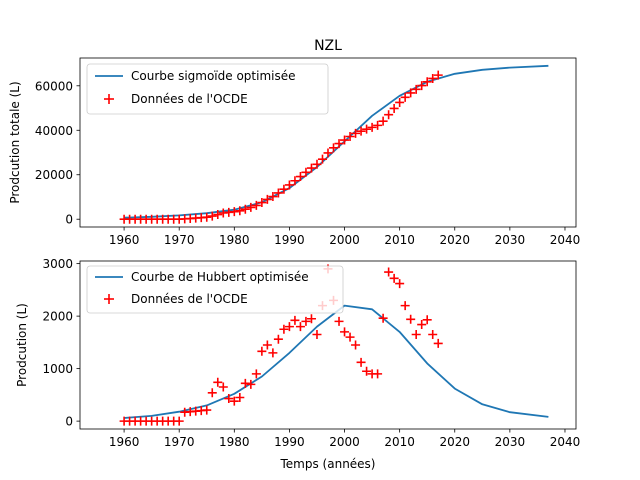 The image size is (640, 480). I want to click on y-tick-label: 40000, so click(54, 131).